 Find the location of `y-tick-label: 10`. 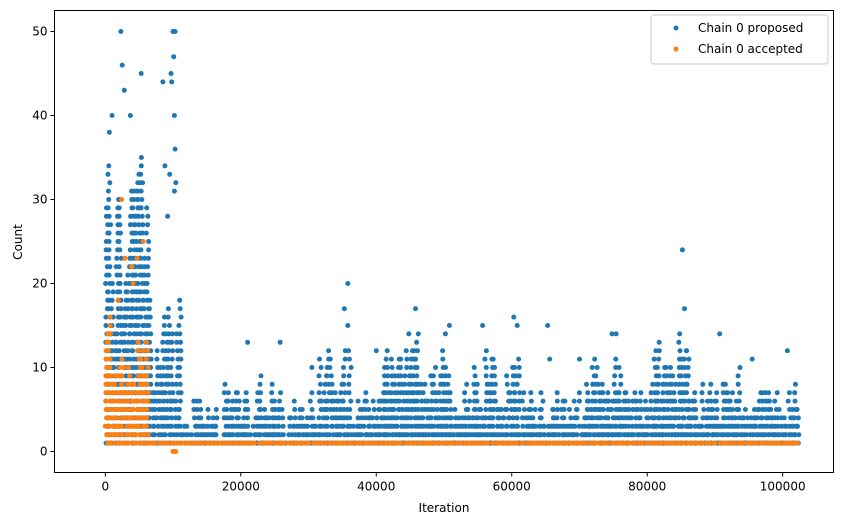

y-tick-label: 10 is located at coordinates (39, 368).